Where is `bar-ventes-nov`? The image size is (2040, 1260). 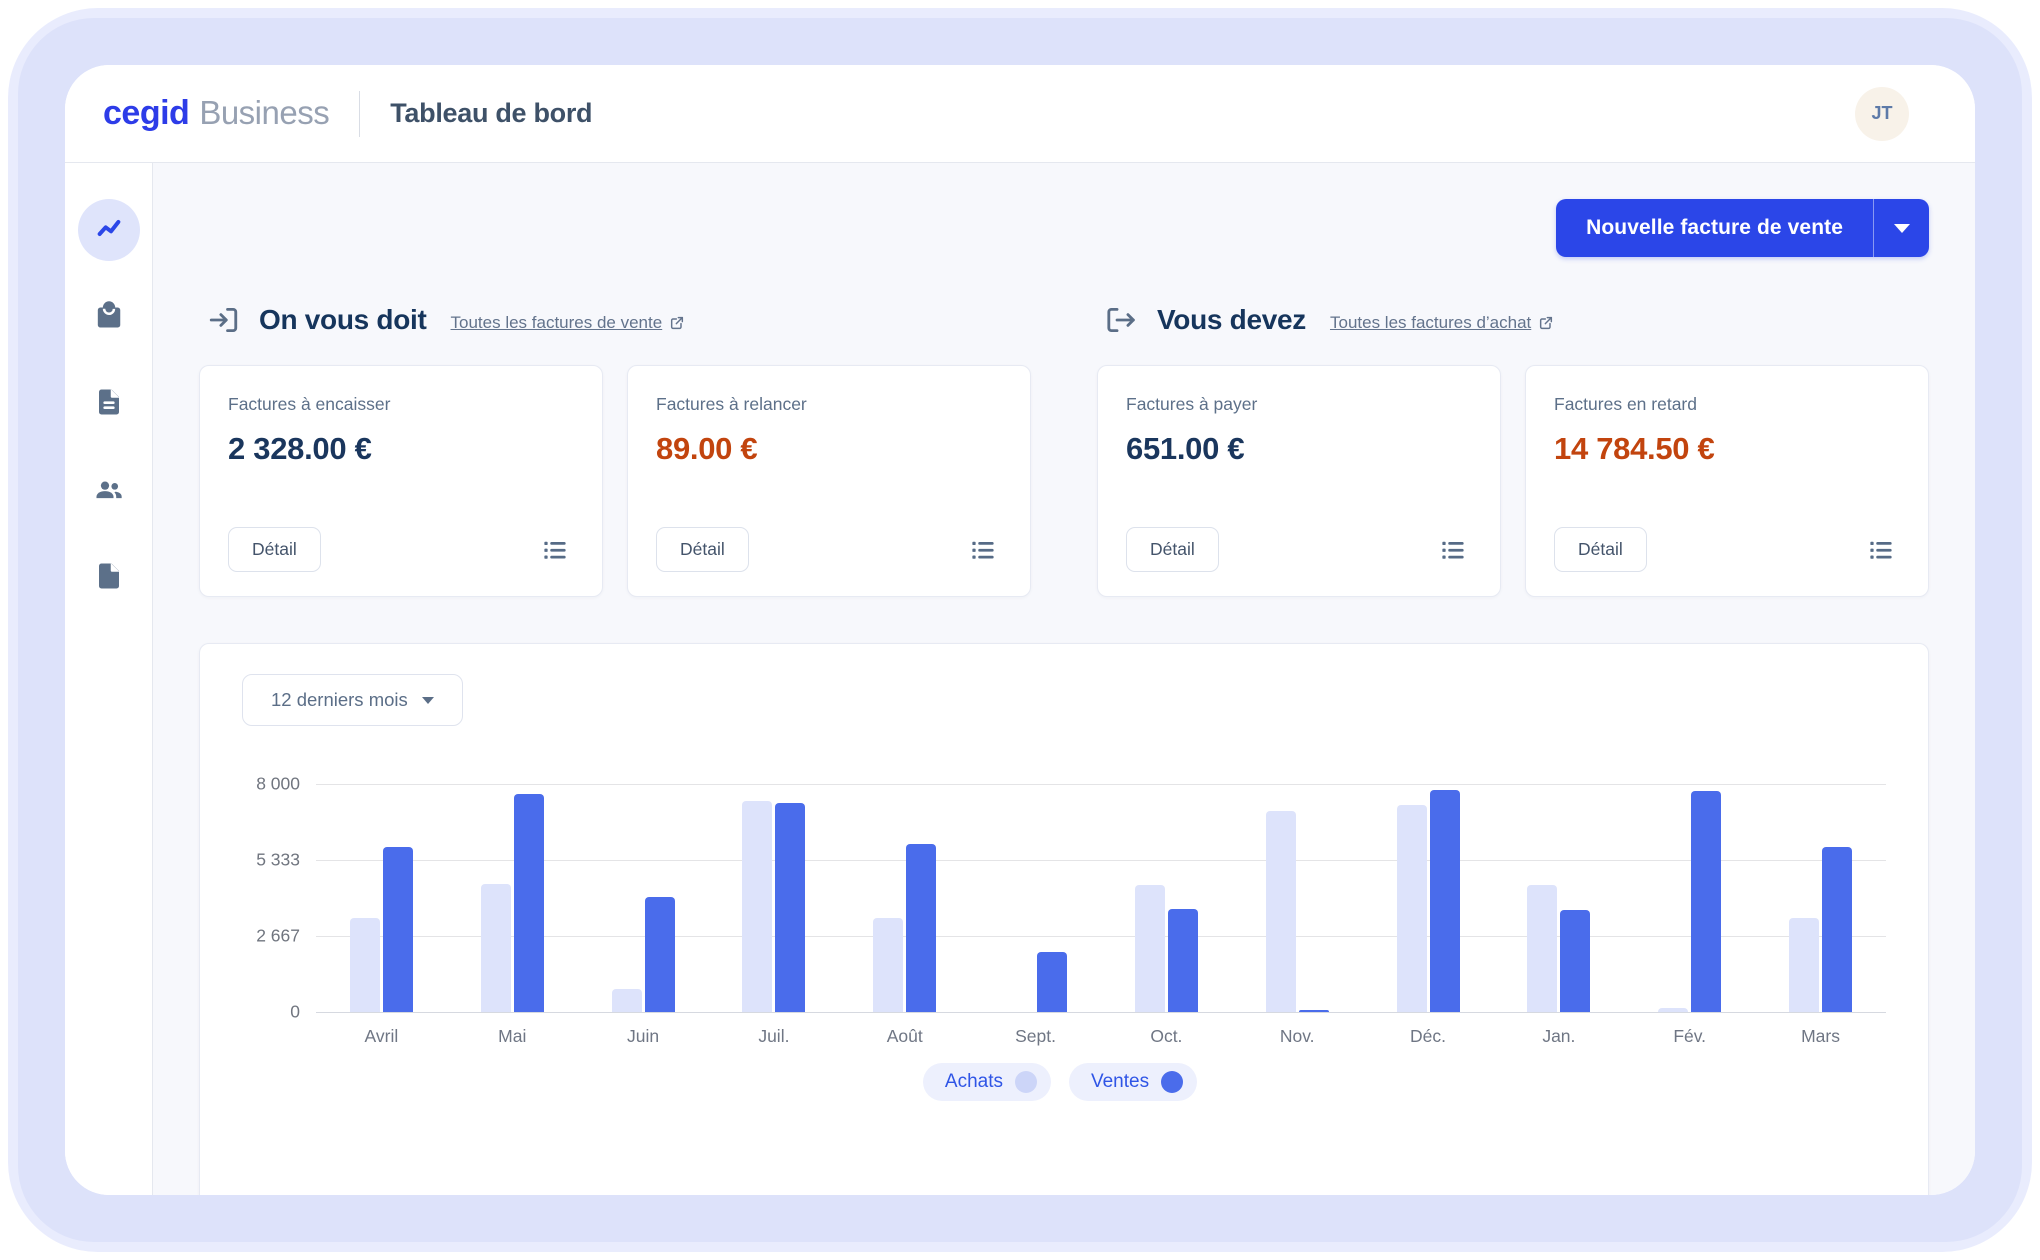
bar-ventes-nov is located at coordinates (1313, 1011).